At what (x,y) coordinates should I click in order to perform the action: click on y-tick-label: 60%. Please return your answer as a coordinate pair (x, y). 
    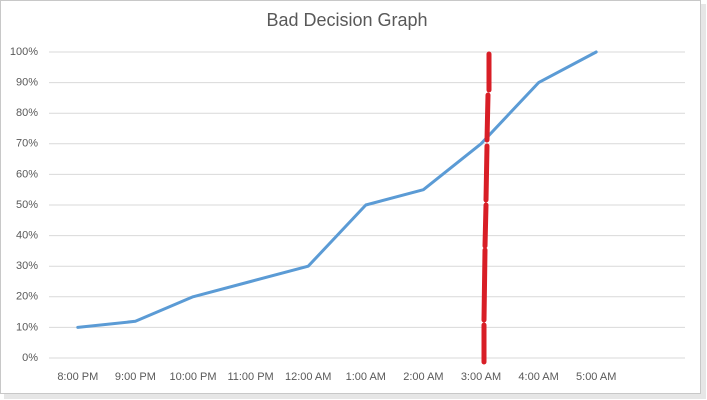
    Looking at the image, I should click on (27, 174).